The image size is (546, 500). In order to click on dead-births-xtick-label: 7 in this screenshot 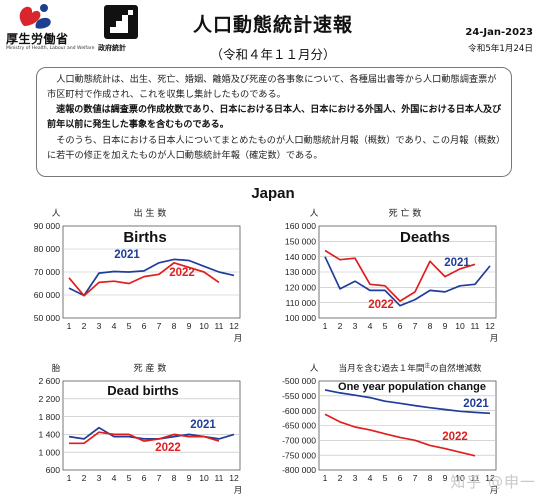, I will do `click(159, 478)`.